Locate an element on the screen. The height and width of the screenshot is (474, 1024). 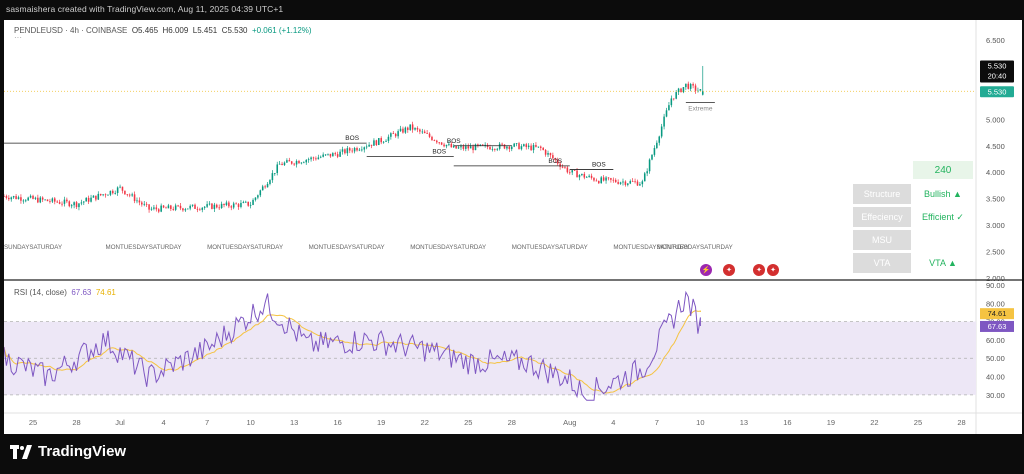
more-icon: ··· is located at coordinates (18, 37).